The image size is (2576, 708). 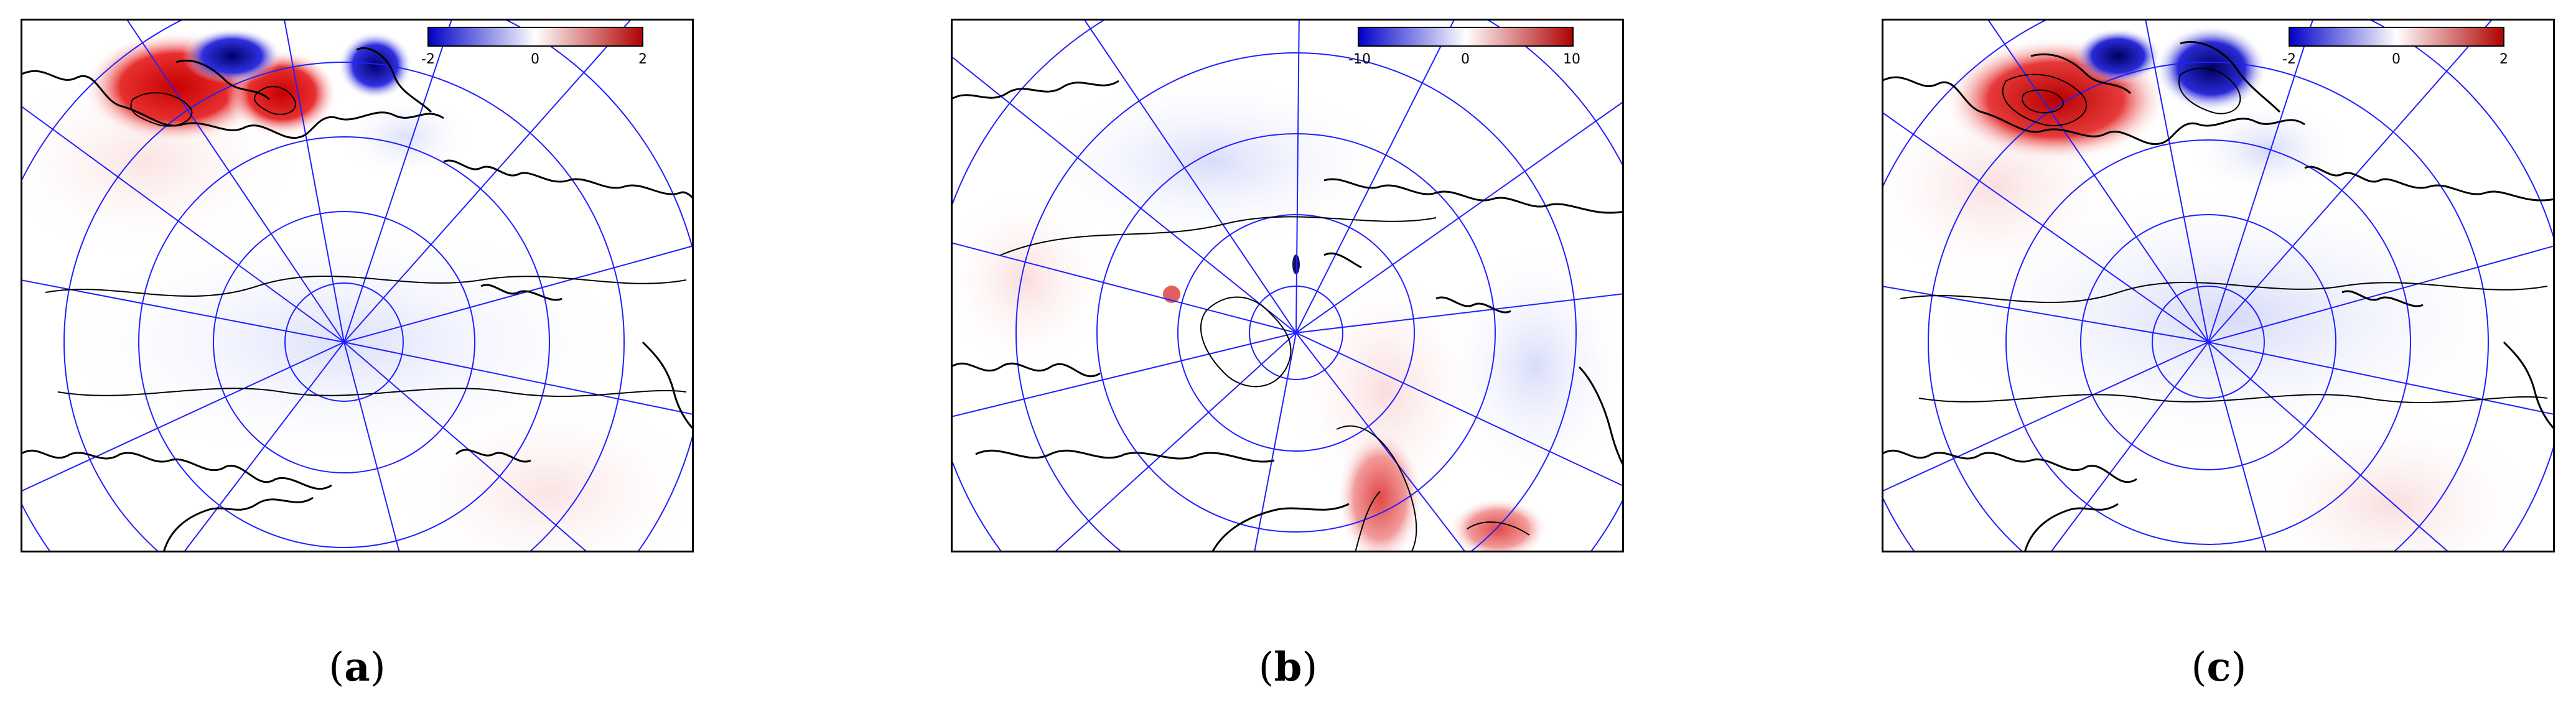 I want to click on caption-letter: a, so click(x=357, y=667).